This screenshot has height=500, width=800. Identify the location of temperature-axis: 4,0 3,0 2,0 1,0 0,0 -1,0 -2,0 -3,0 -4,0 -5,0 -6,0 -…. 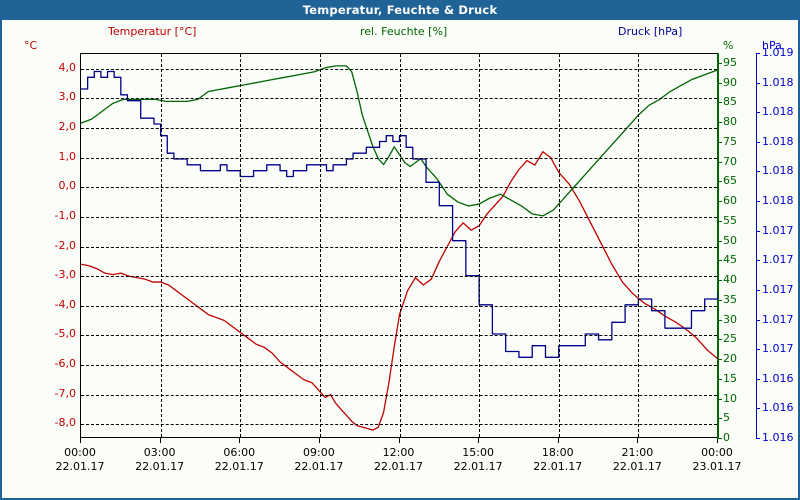
(39, 259).